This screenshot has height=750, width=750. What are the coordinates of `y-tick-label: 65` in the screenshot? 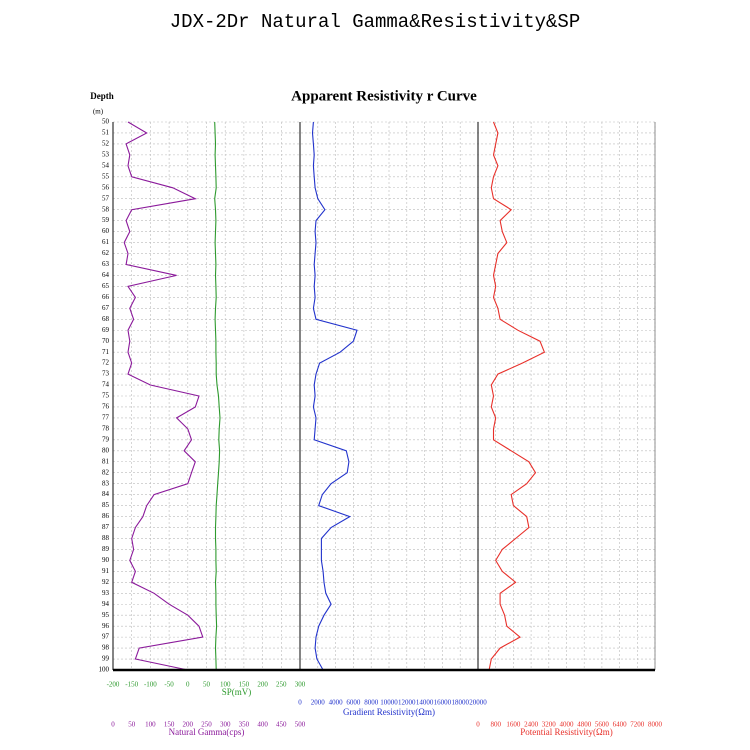 It's located at (106, 286).